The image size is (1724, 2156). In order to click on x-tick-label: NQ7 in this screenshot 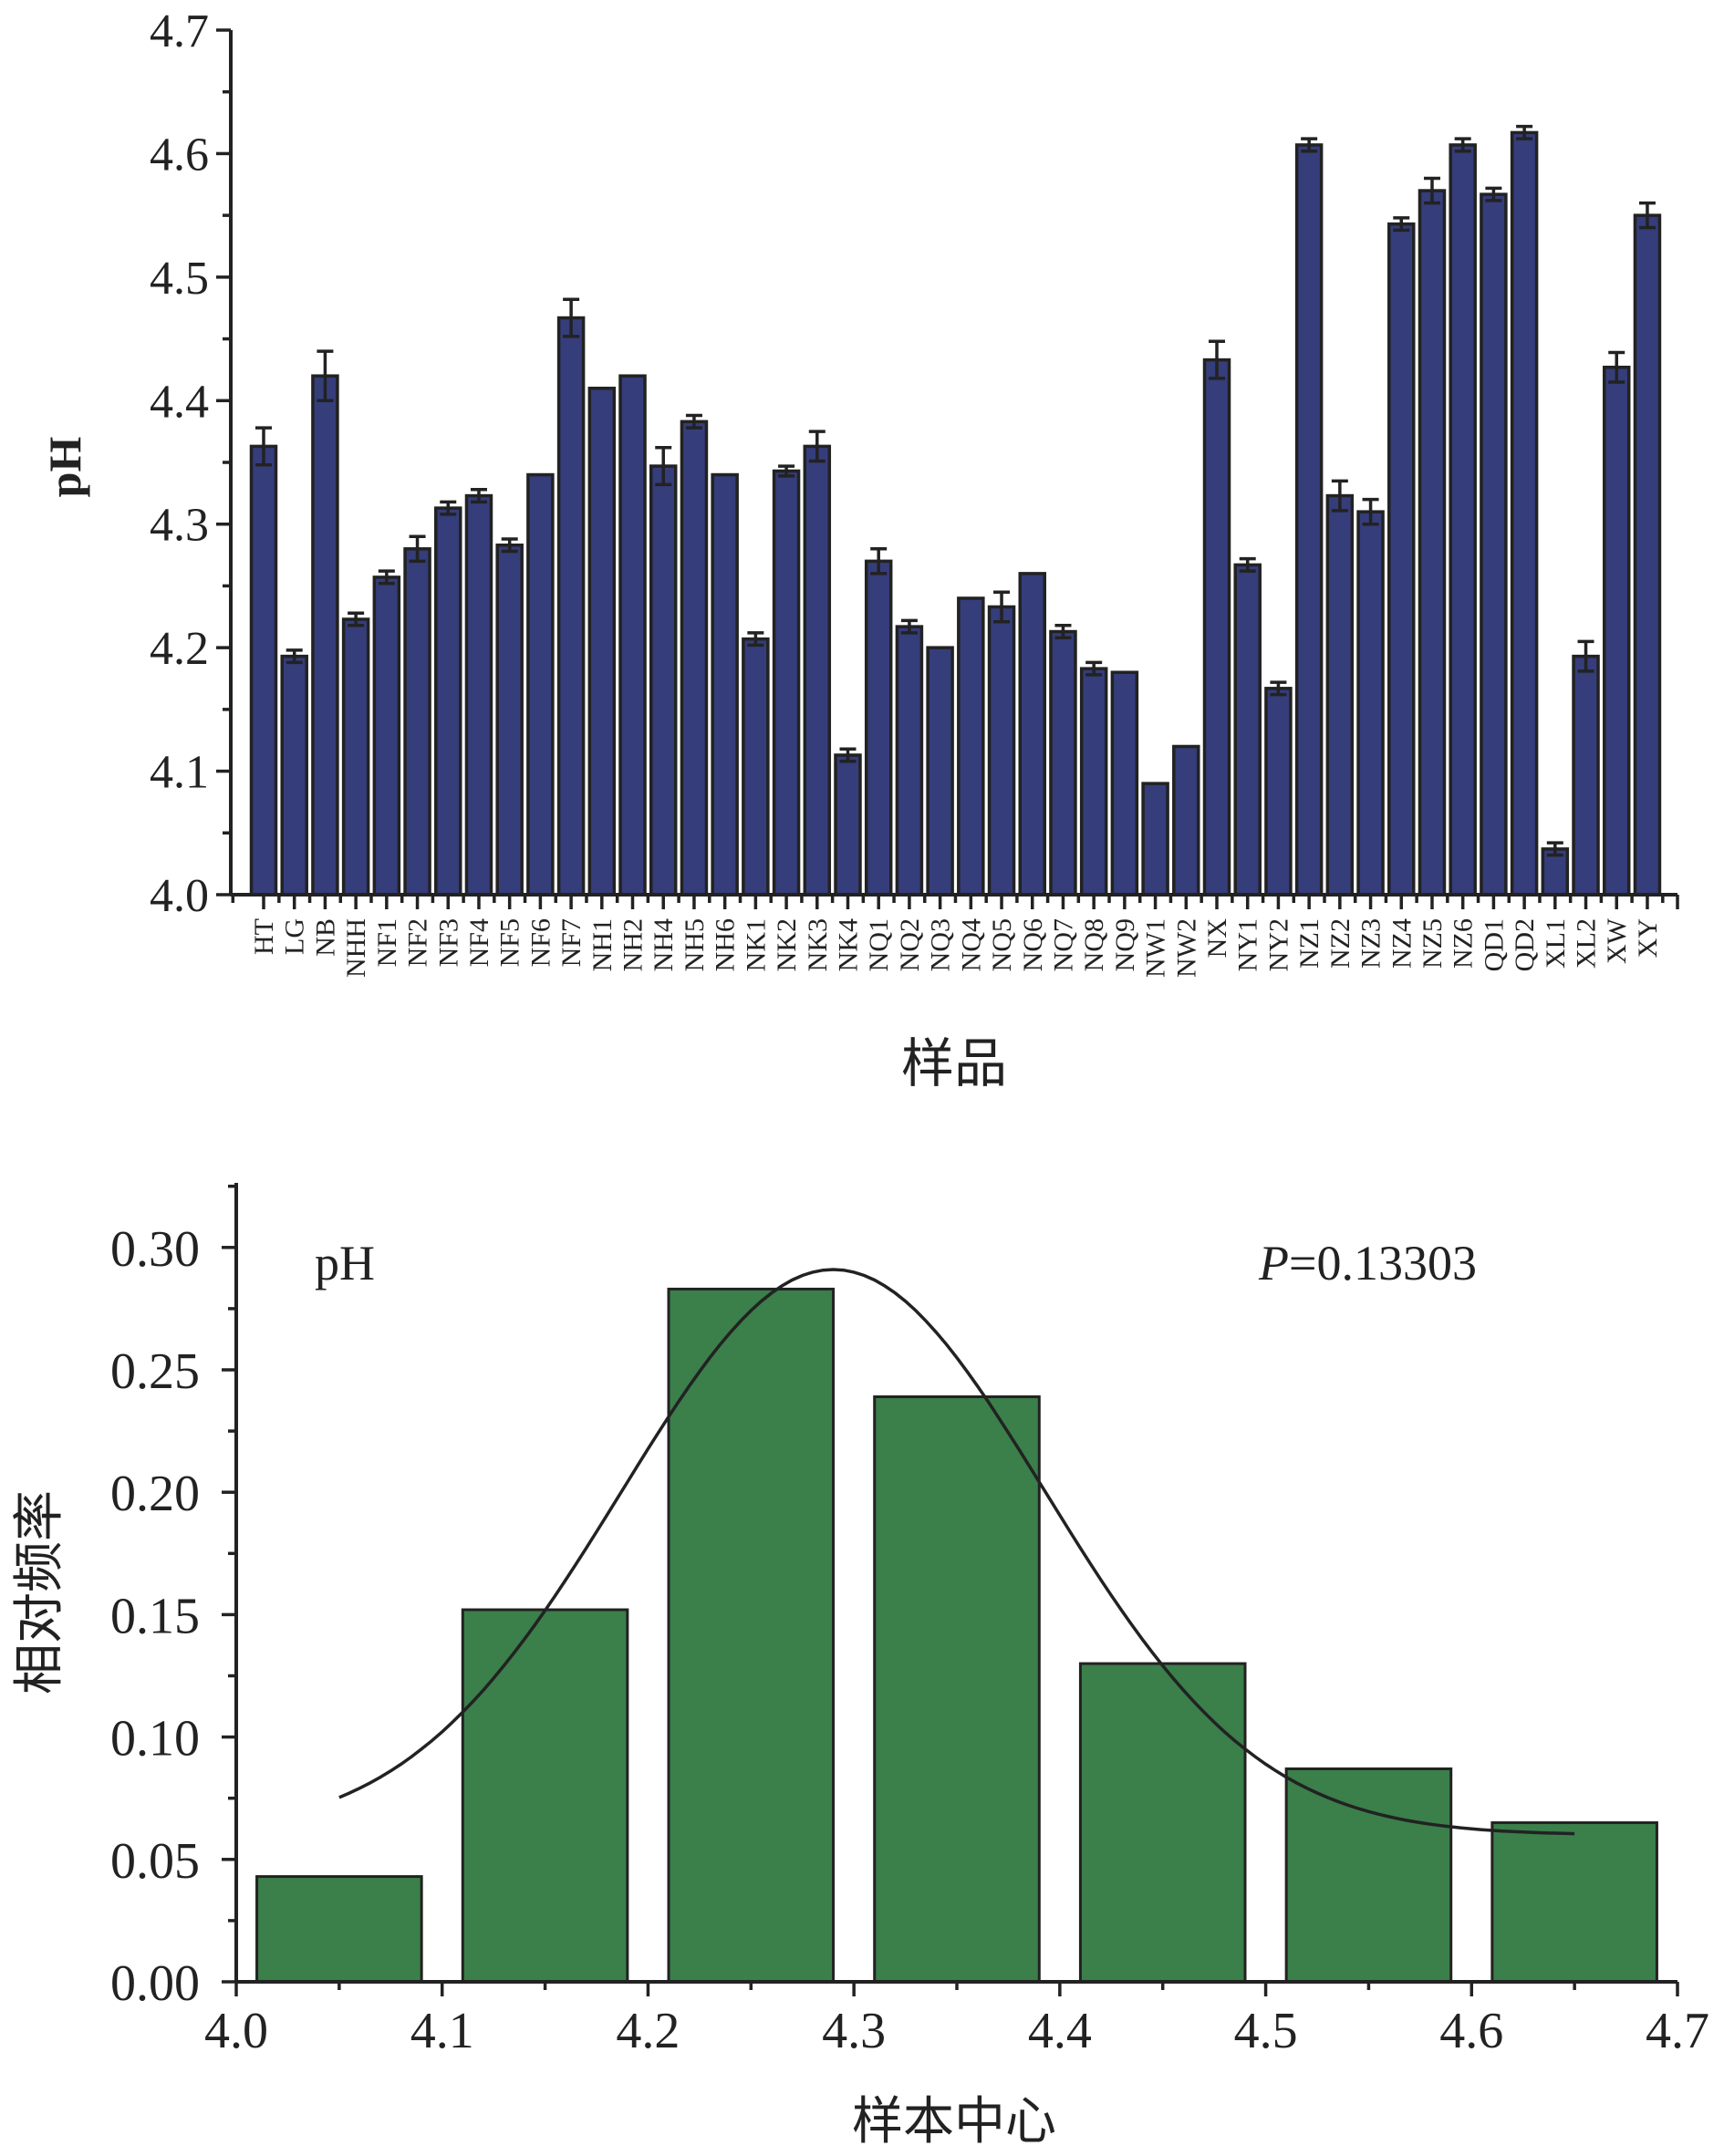, I will do `click(1063, 944)`.